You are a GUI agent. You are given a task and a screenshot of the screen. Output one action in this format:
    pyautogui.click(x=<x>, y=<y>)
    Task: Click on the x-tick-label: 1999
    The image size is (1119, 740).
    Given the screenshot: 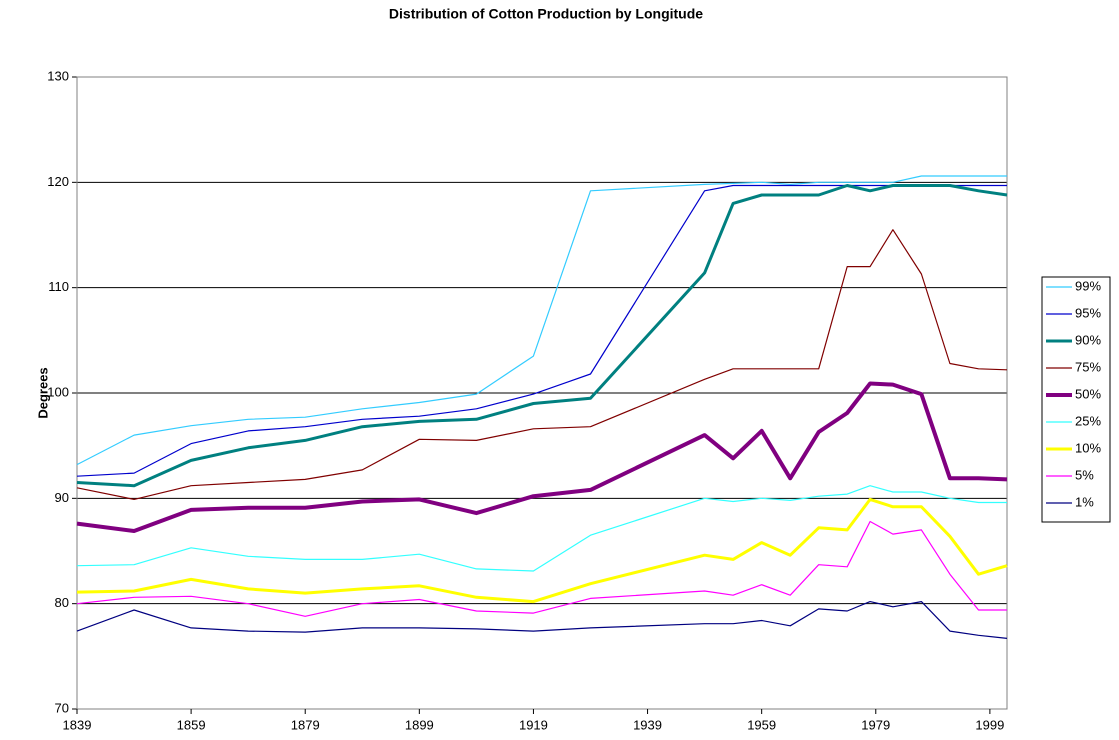 What is the action you would take?
    pyautogui.click(x=989, y=724)
    